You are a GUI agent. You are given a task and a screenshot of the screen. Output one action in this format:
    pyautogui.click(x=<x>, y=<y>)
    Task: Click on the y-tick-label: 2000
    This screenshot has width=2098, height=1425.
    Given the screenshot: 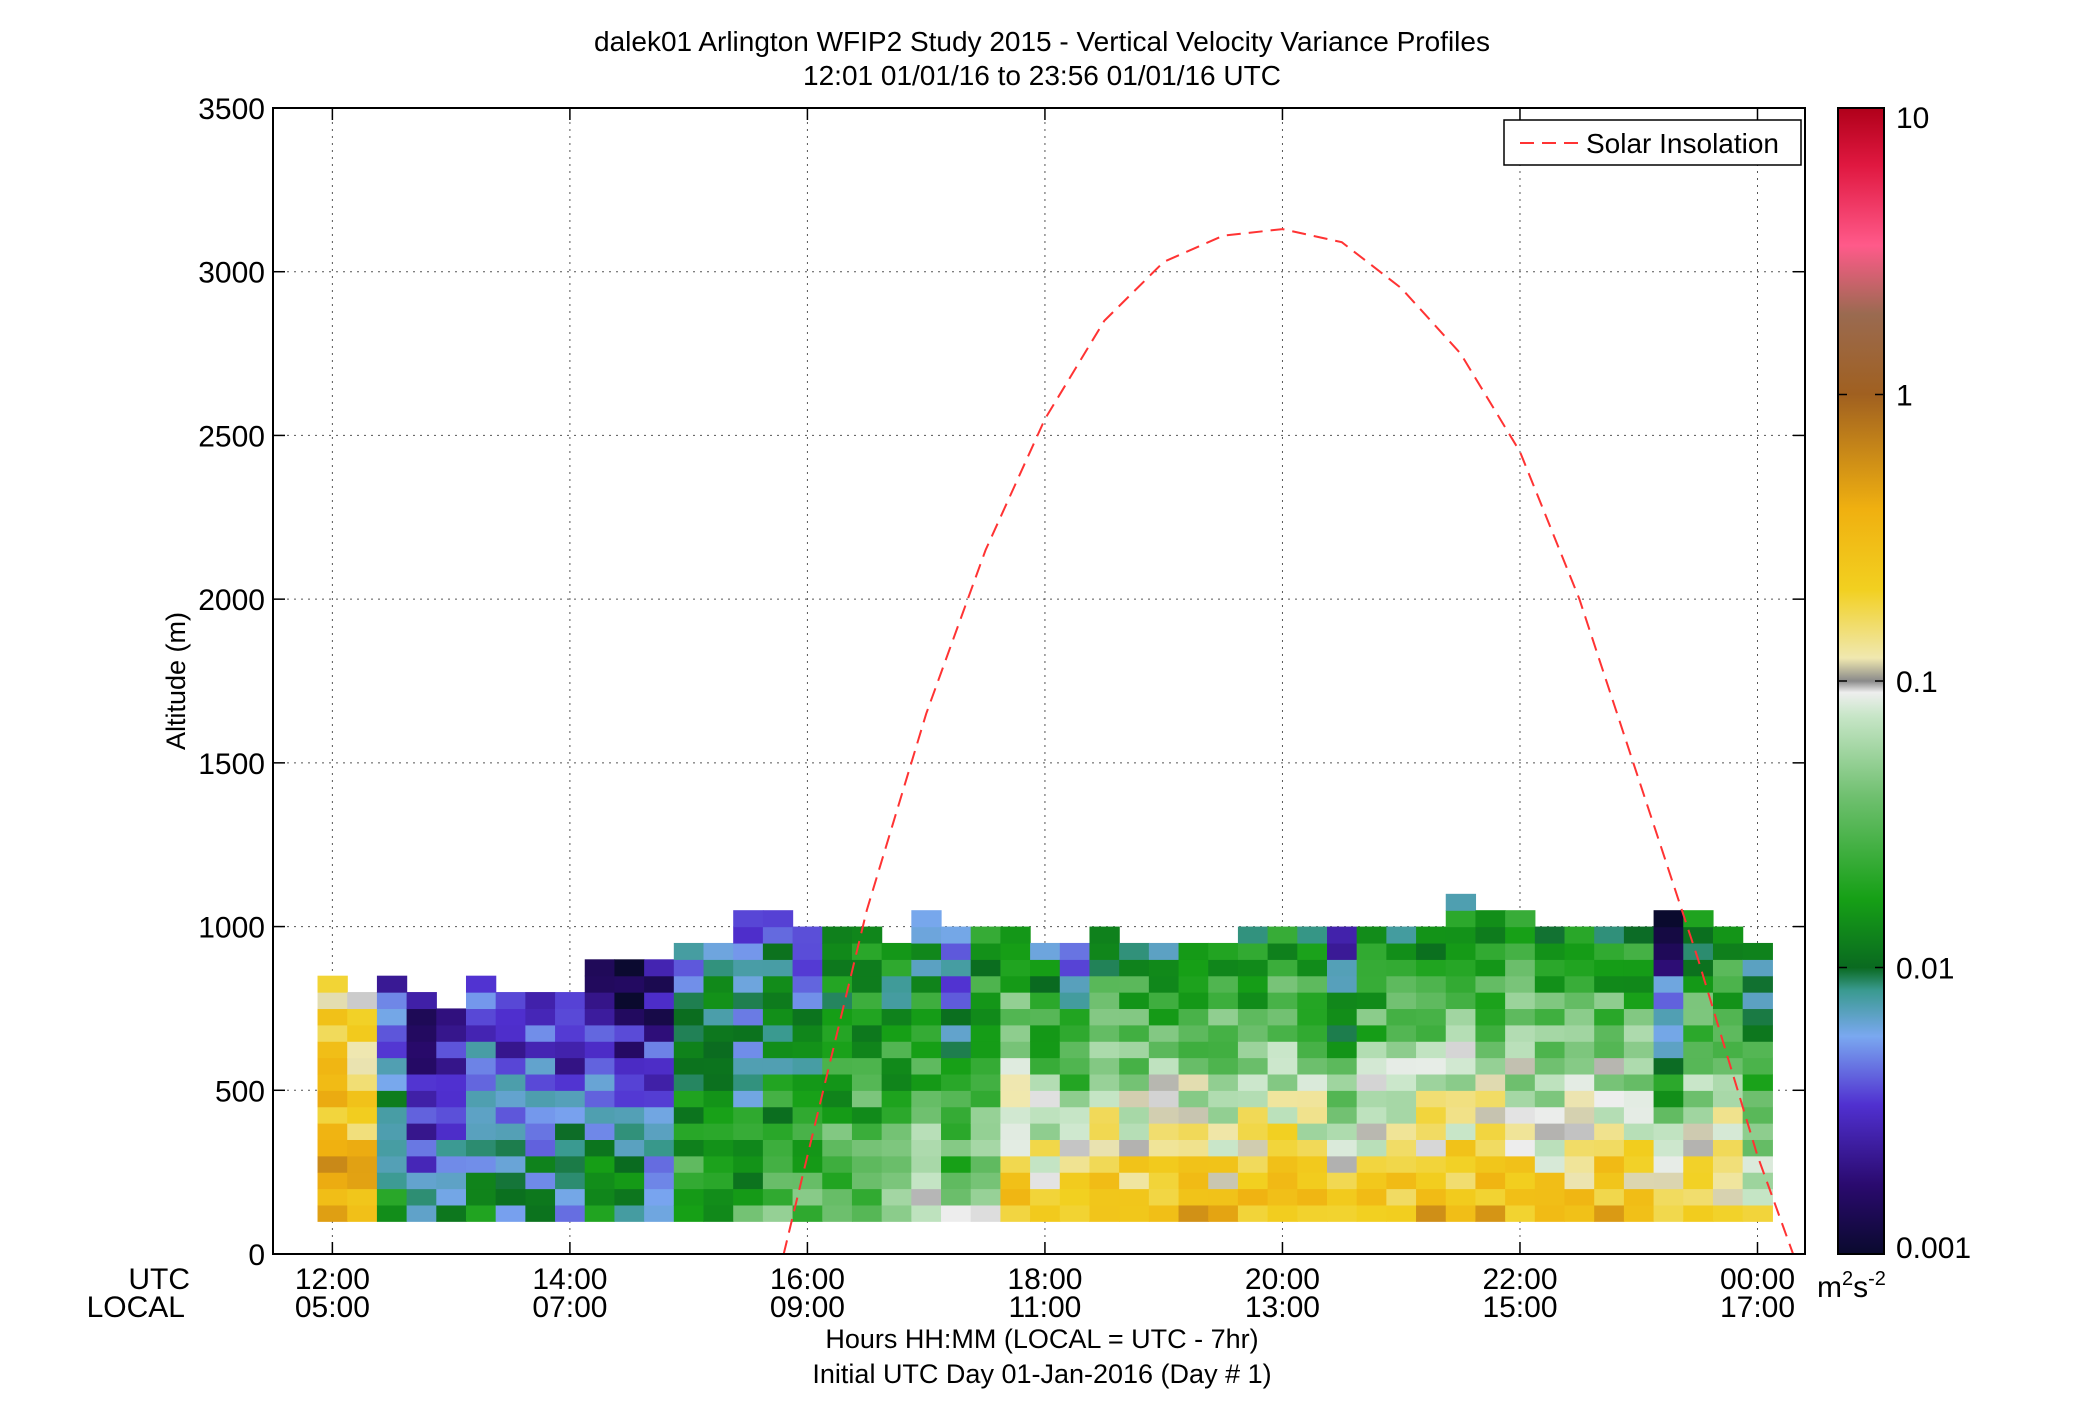 What is the action you would take?
    pyautogui.click(x=231, y=600)
    